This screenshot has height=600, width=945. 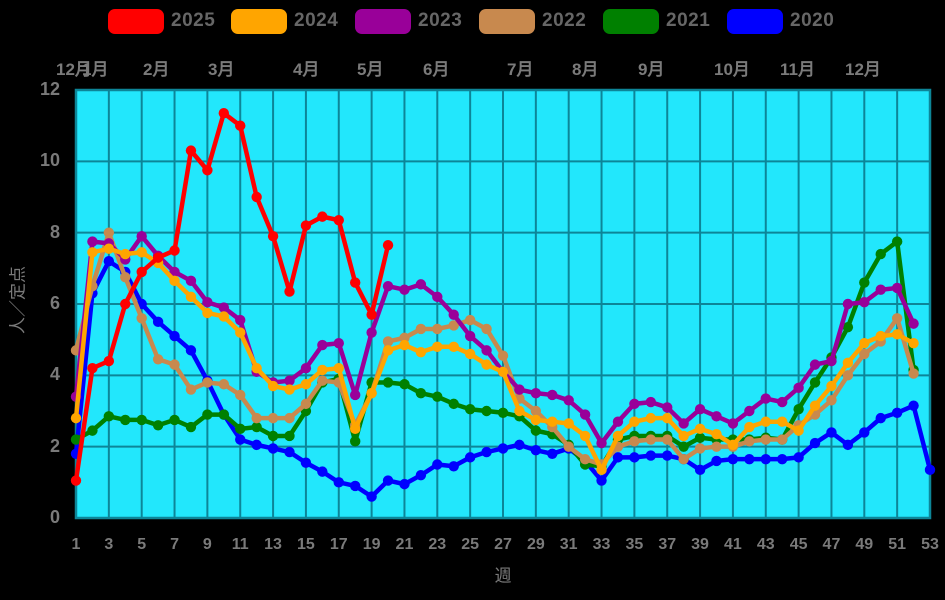 What do you see at coordinates (453, 466) in the screenshot?
I see `data-point-2020-w24` at bounding box center [453, 466].